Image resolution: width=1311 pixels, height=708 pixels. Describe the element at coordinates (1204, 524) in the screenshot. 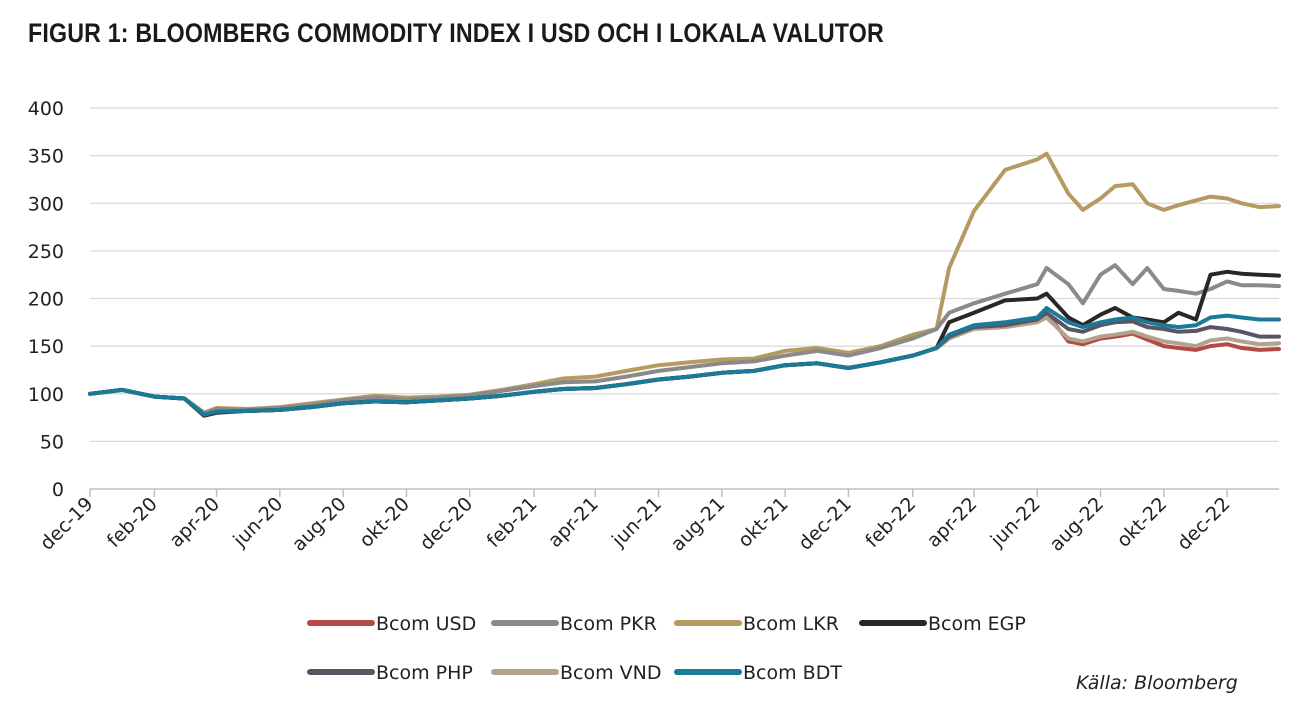

I see `x-tick-label: dec-22` at that location.